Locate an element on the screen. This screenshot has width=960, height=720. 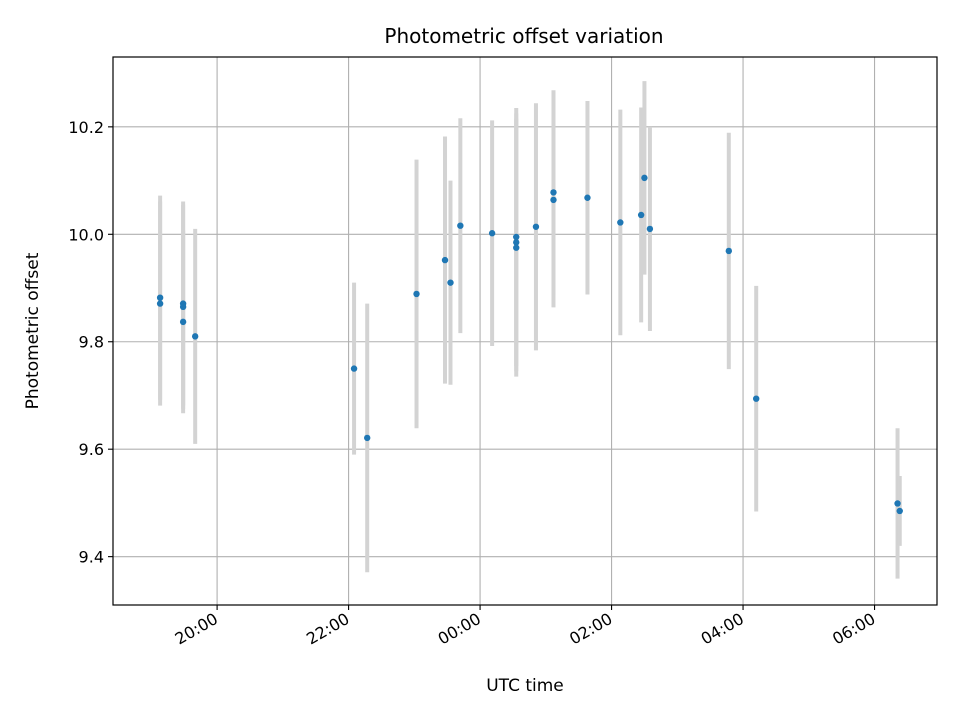
x-tick-label: 22:00 is located at coordinates (327, 629).